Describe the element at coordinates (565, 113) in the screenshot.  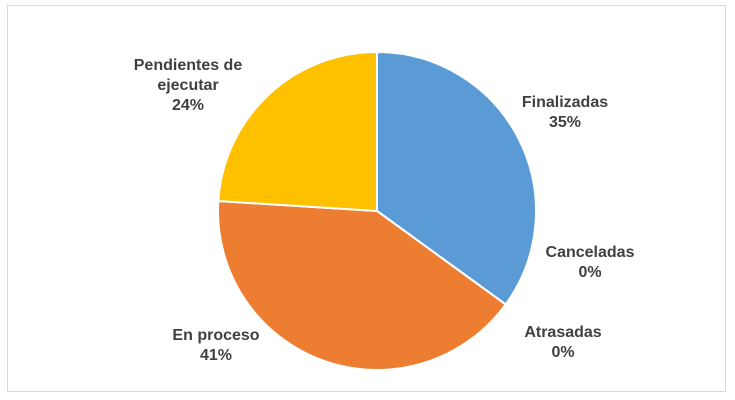
I see `data-label: Finalizadas 35%` at that location.